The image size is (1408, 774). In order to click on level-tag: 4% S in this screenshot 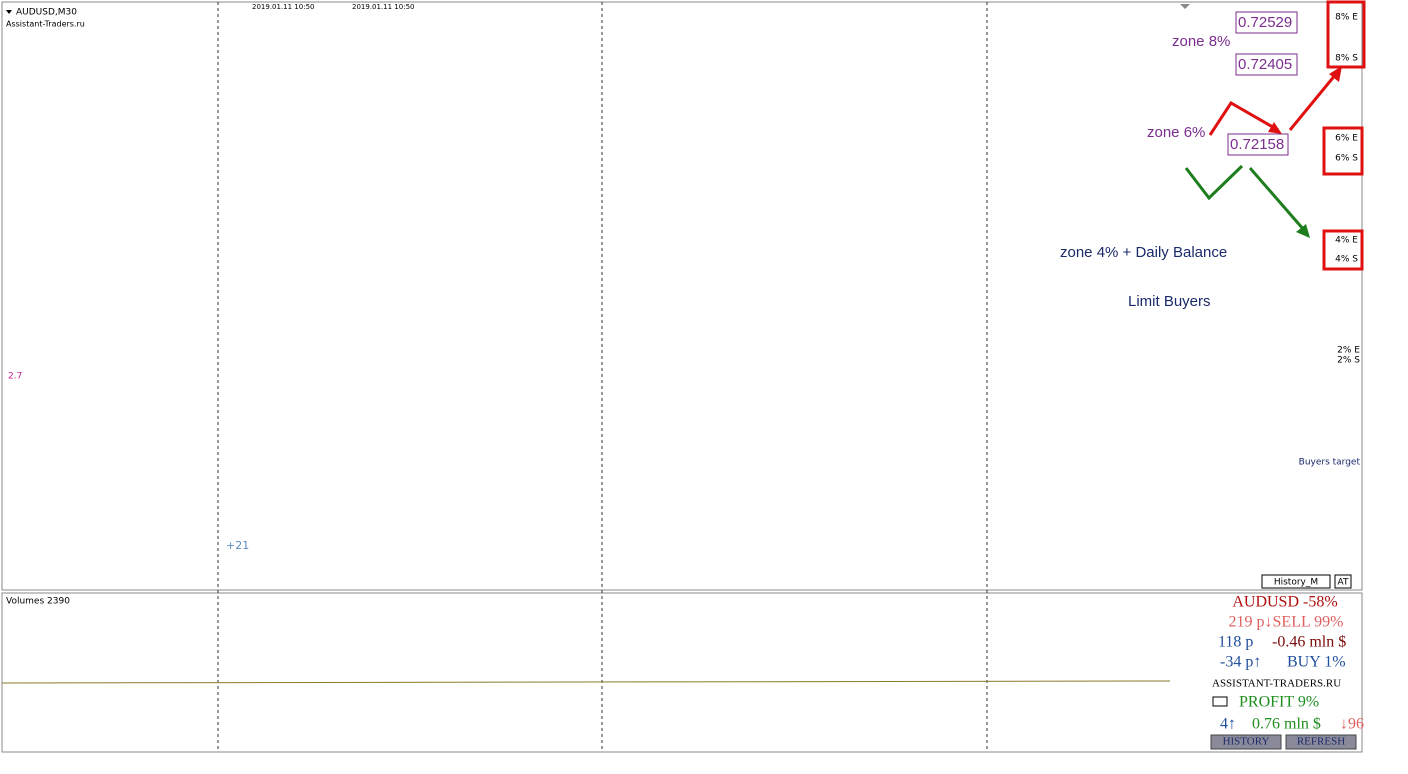, I will do `click(1346, 260)`.